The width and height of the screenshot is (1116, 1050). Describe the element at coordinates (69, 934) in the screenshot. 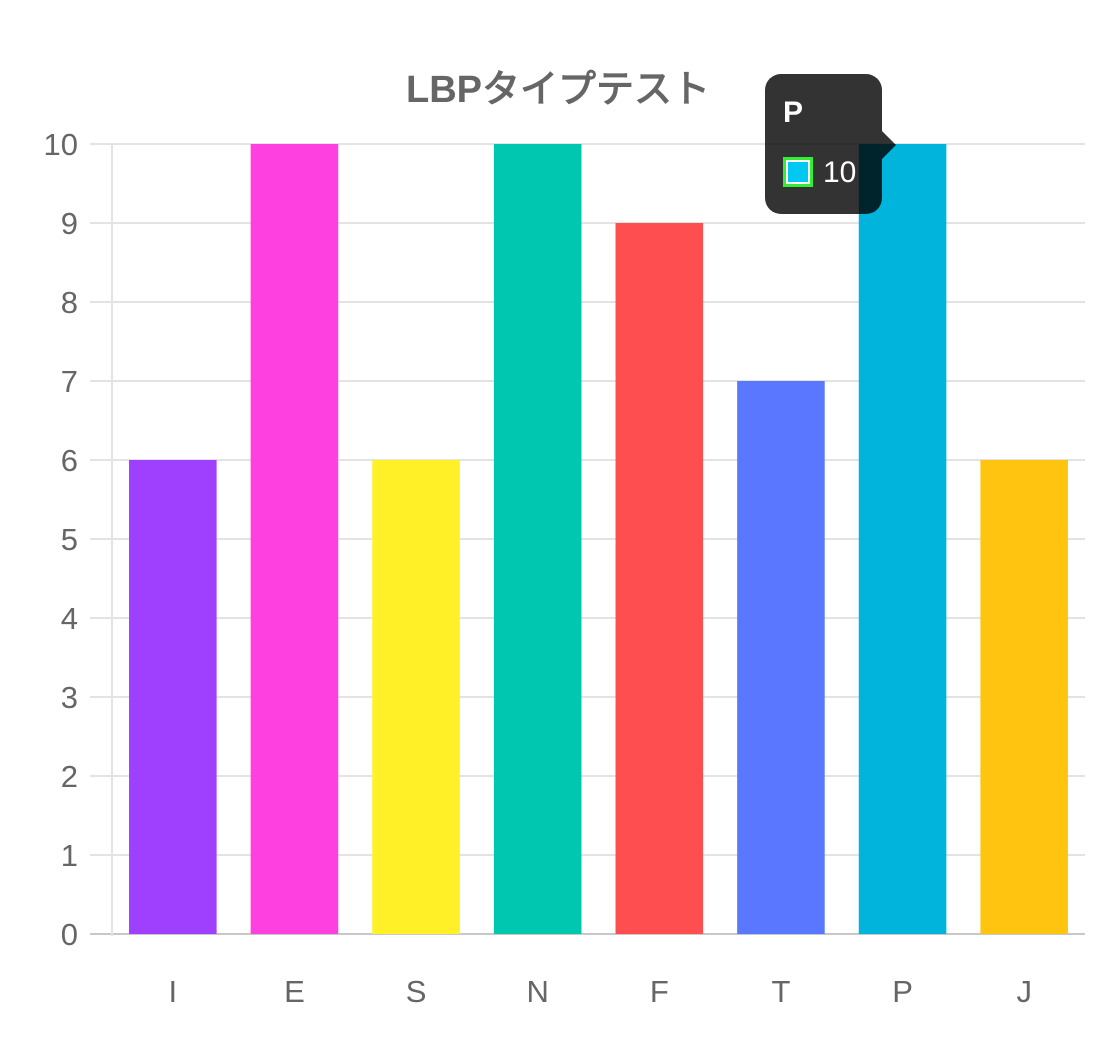

I see `y-tick-label: 0` at that location.